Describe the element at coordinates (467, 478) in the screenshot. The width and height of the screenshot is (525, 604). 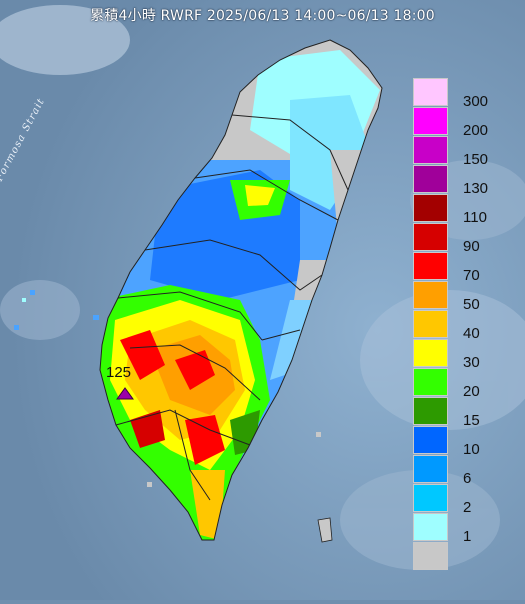
I see `legend-label: 6` at that location.